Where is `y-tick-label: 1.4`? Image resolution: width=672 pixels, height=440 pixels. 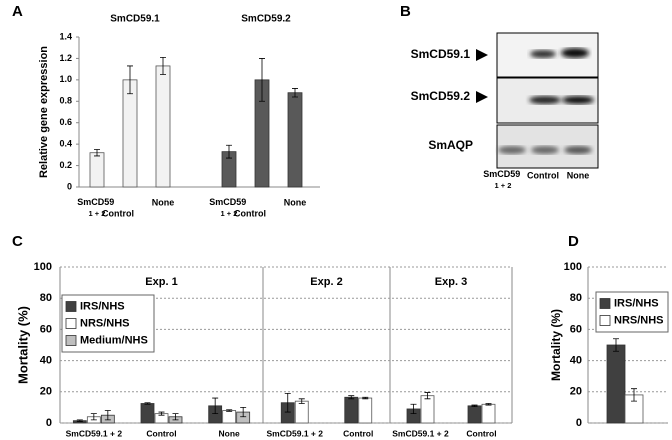 y-tick-label: 1.4 is located at coordinates (65, 36).